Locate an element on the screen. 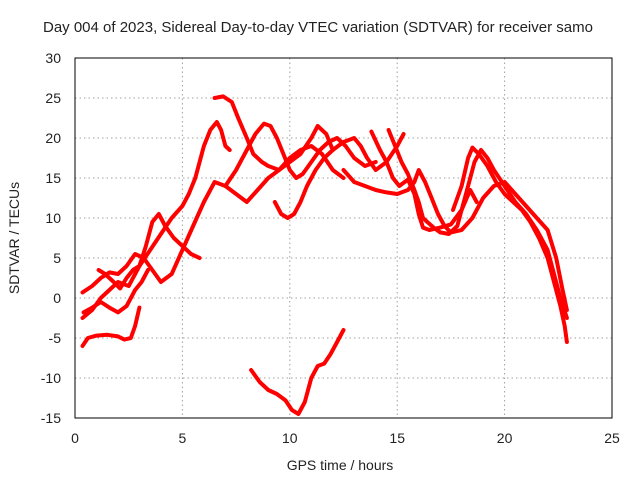 The image size is (640, 480). series-line-sat-i is located at coordinates (424, 180).